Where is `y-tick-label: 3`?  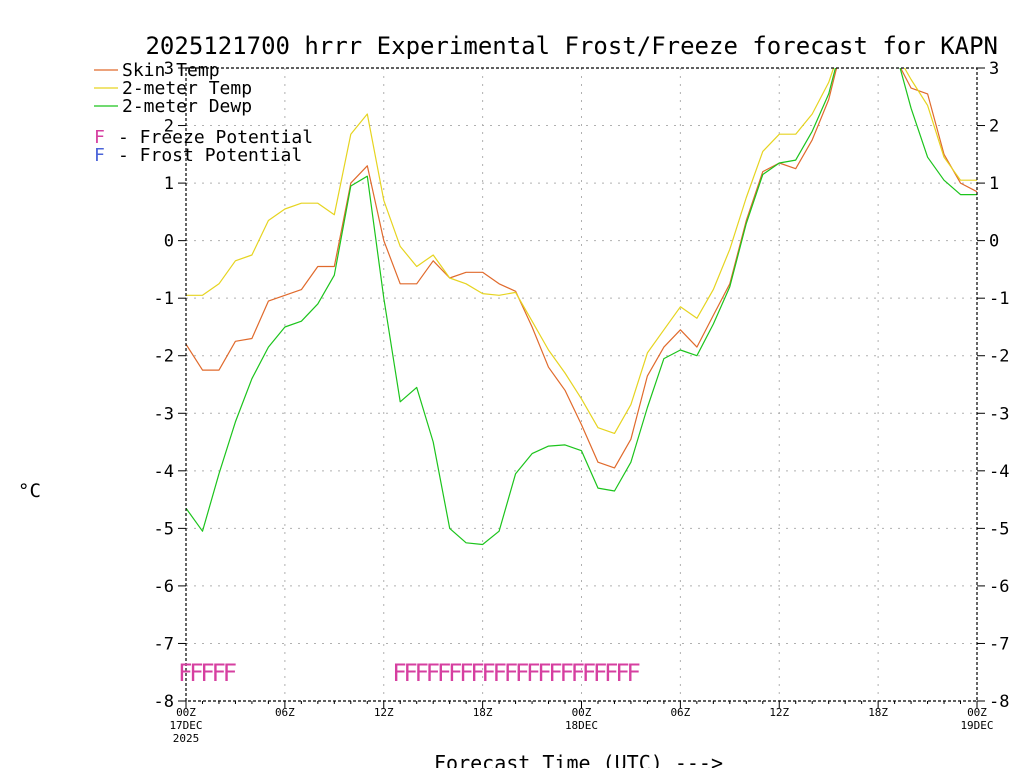 y-tick-label: 3 is located at coordinates (169, 69).